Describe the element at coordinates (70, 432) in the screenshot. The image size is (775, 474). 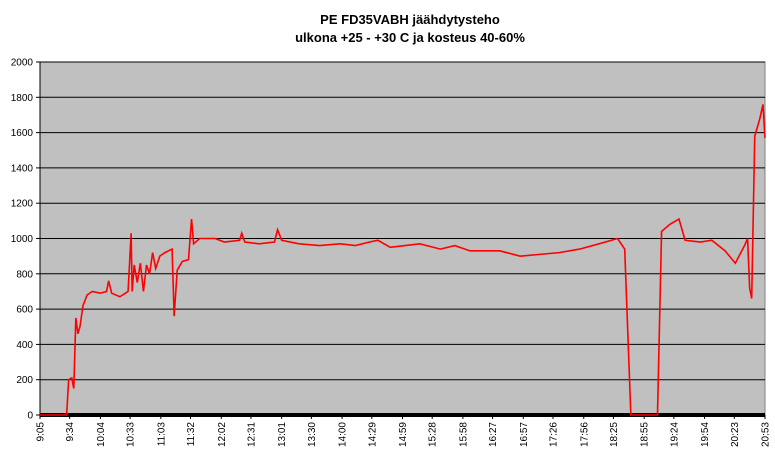
I see `x-tick-label: 9:34` at that location.